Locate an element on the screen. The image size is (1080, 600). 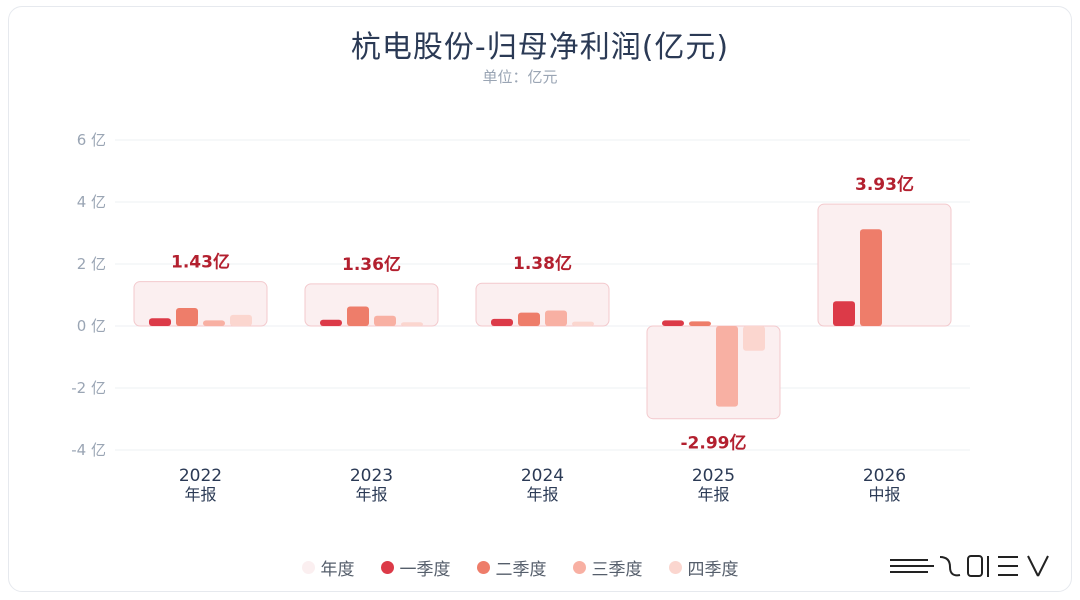
x-tick-year: 2025 is located at coordinates (713, 476).